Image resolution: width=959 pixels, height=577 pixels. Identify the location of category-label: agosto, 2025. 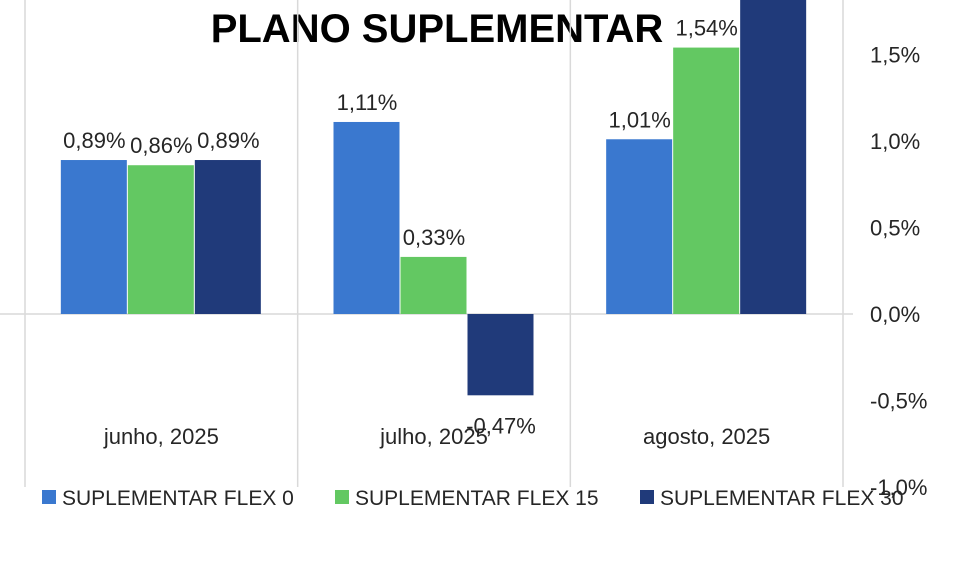
(706, 436).